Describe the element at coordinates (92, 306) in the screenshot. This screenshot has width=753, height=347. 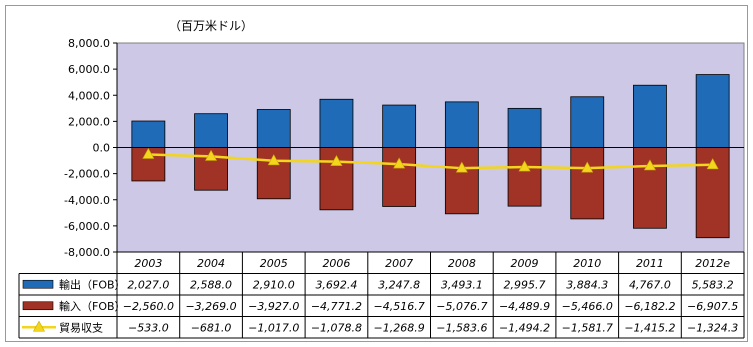
I see `series-name: 輸入（FOB）` at that location.